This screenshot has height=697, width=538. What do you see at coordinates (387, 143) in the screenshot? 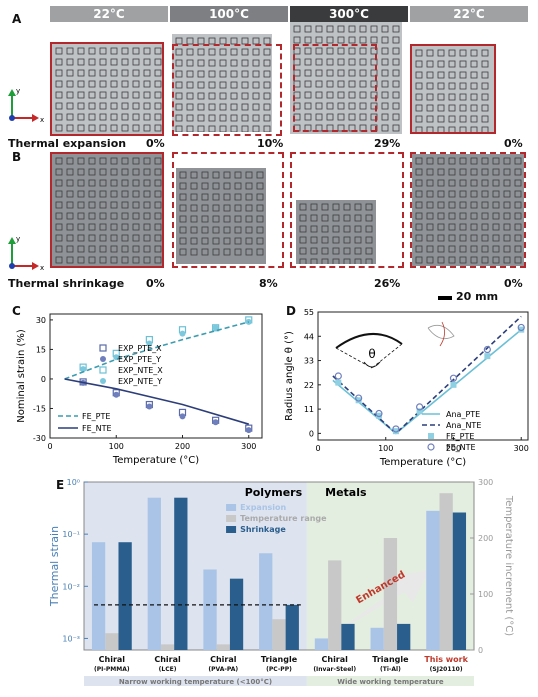
I see `strain-a-3: 29%` at bounding box center [387, 143].